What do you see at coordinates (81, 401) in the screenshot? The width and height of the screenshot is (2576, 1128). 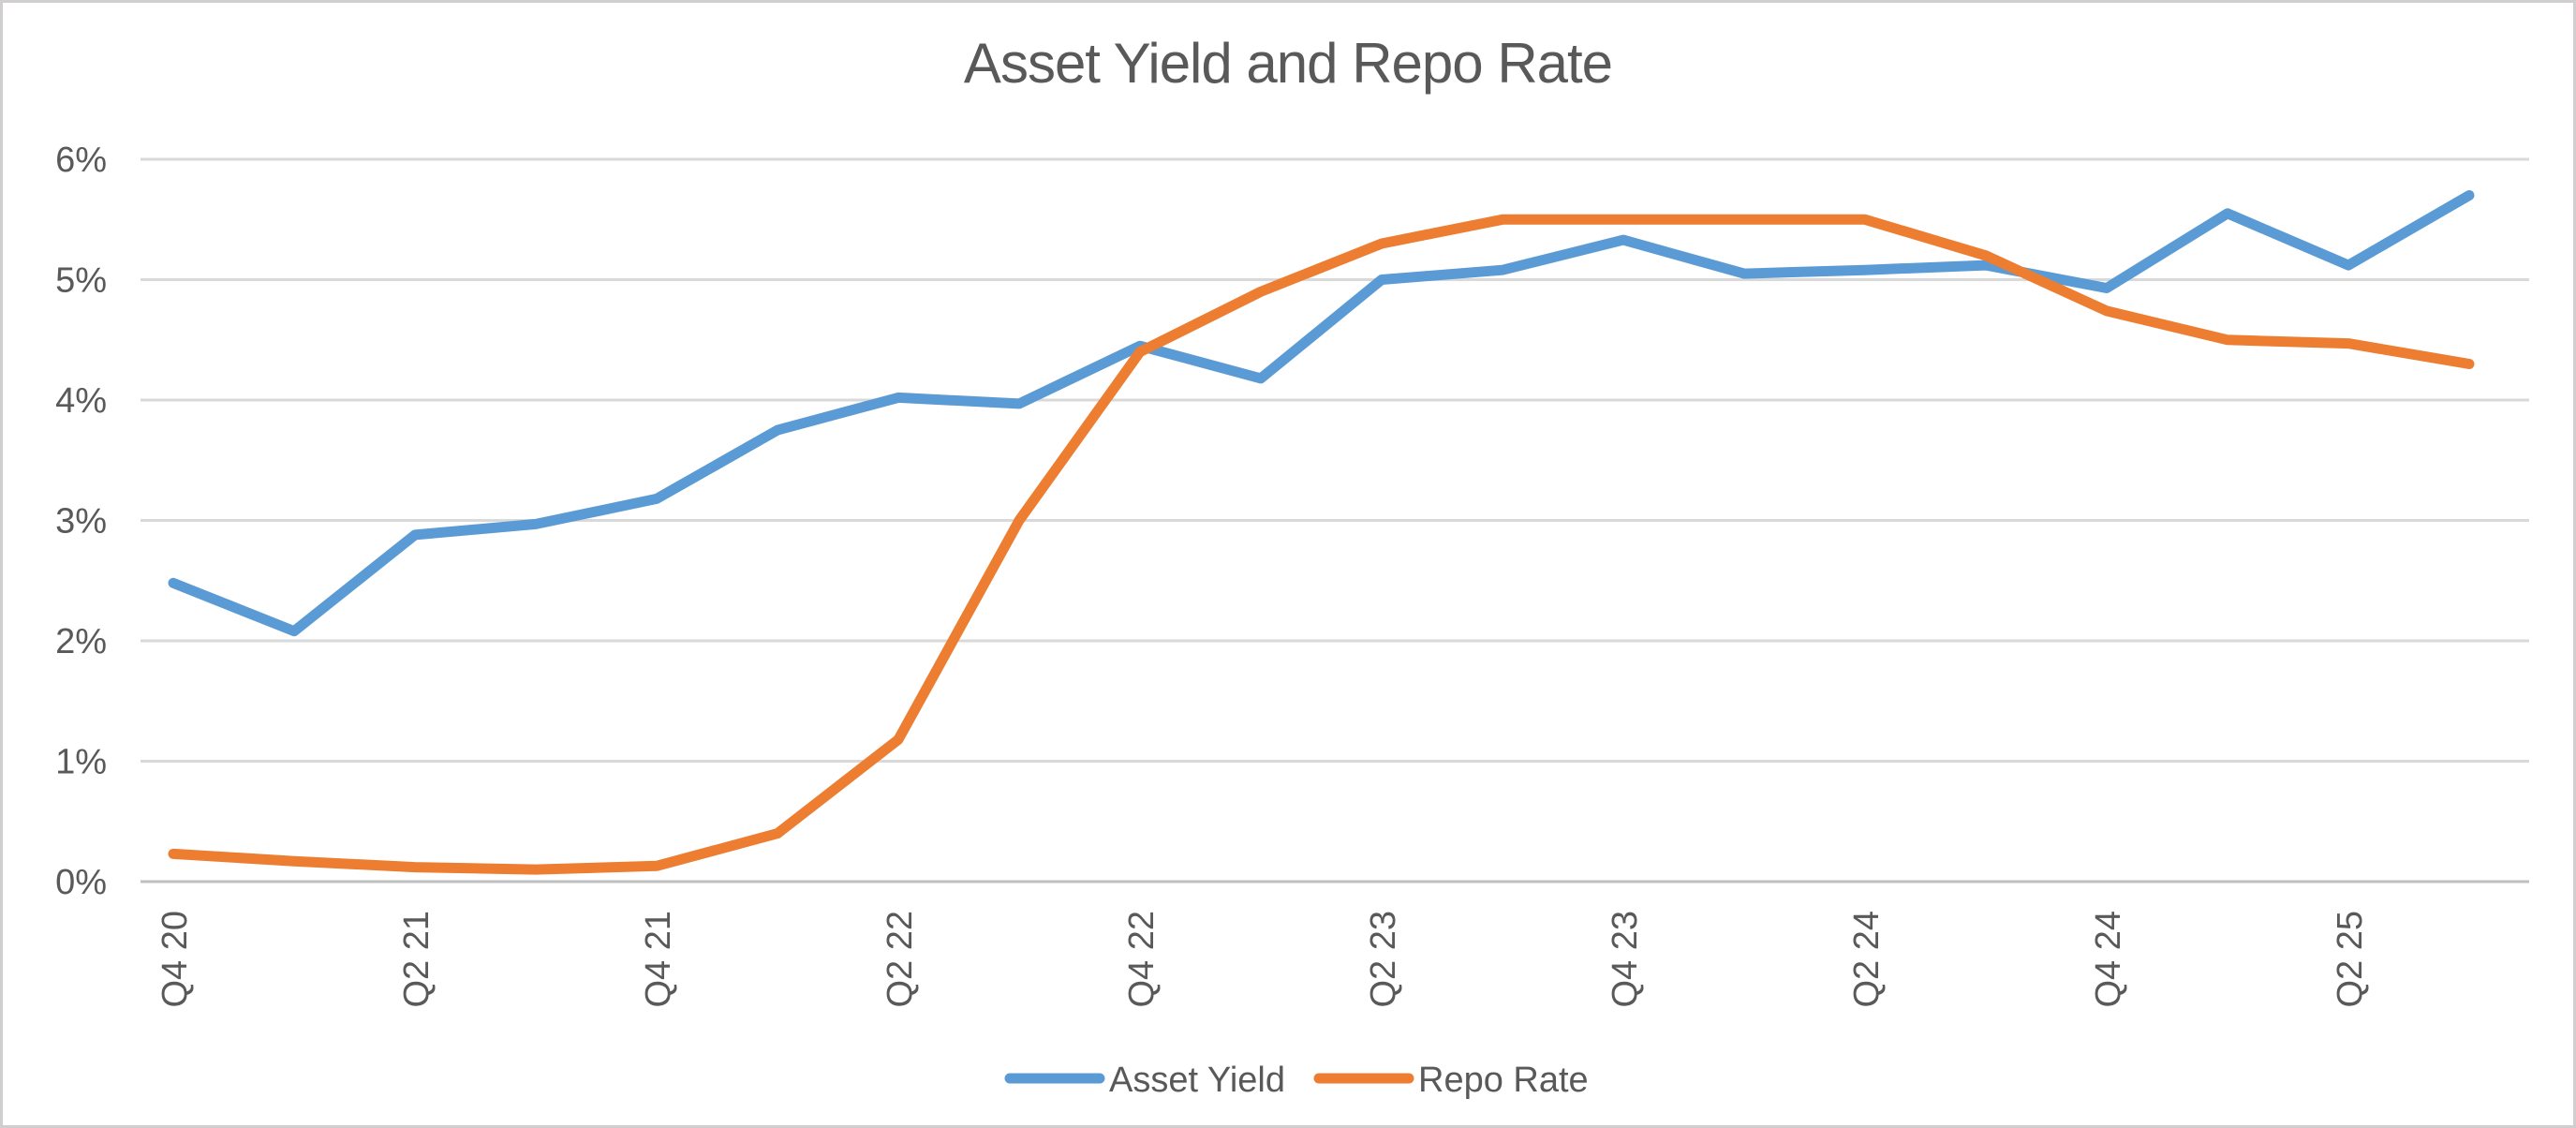 I see `y-axis-tick-label: 4%` at bounding box center [81, 401].